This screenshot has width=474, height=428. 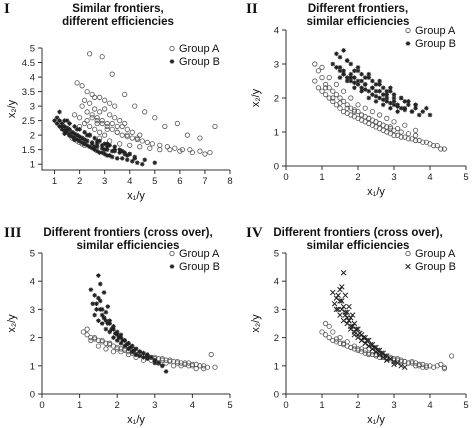 I want to click on x-axis-label: x₁/y, so click(x=376, y=192).